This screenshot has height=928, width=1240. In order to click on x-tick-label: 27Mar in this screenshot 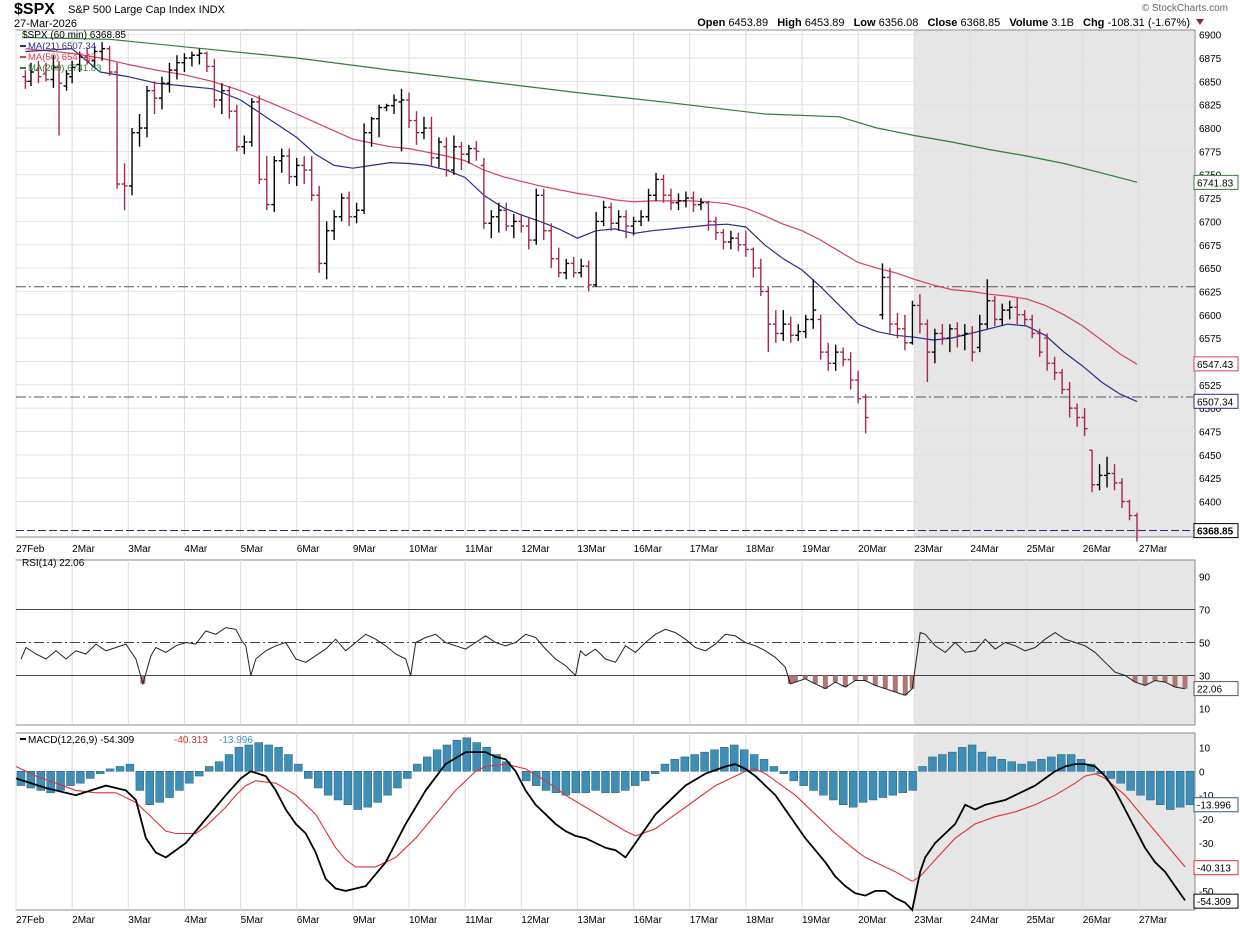, I will do `click(1153, 549)`.